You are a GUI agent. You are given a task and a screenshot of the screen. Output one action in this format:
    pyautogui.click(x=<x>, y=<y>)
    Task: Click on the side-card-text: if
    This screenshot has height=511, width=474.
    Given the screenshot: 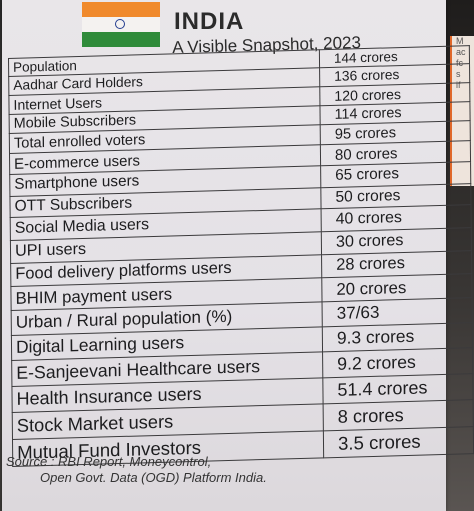 What is the action you would take?
    pyautogui.click(x=458, y=85)
    